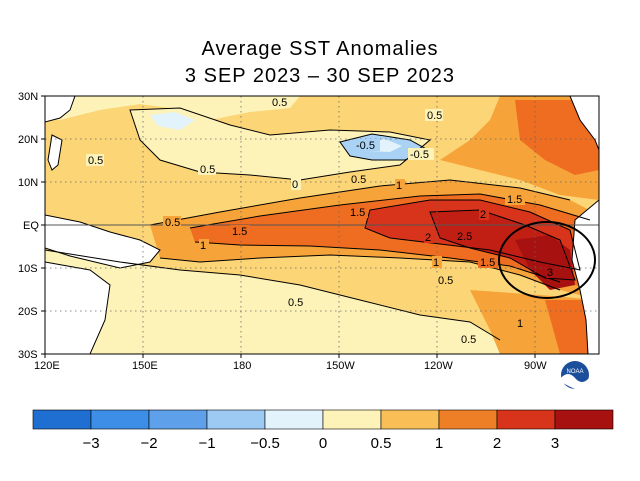 Image resolution: width=640 pixels, height=481 pixels. I want to click on field-zero-patch, so click(172, 121).